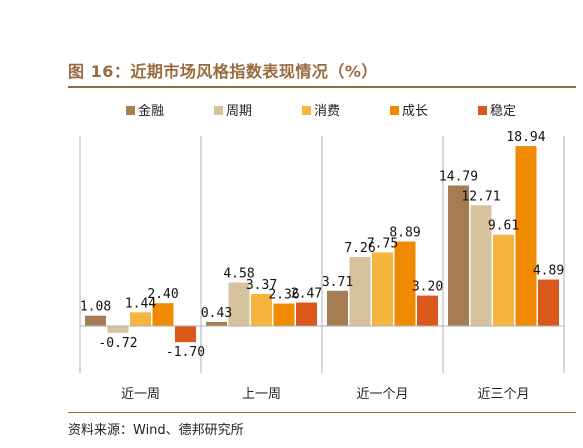 The height and width of the screenshot is (448, 583). What do you see at coordinates (261, 285) in the screenshot?
I see `value-label-3-2: 3.37` at bounding box center [261, 285].